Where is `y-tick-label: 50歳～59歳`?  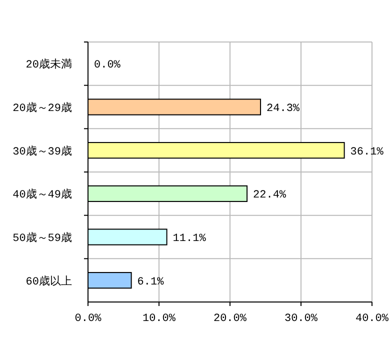 y-tick-label: 50歳～59歳 is located at coordinates (42, 238).